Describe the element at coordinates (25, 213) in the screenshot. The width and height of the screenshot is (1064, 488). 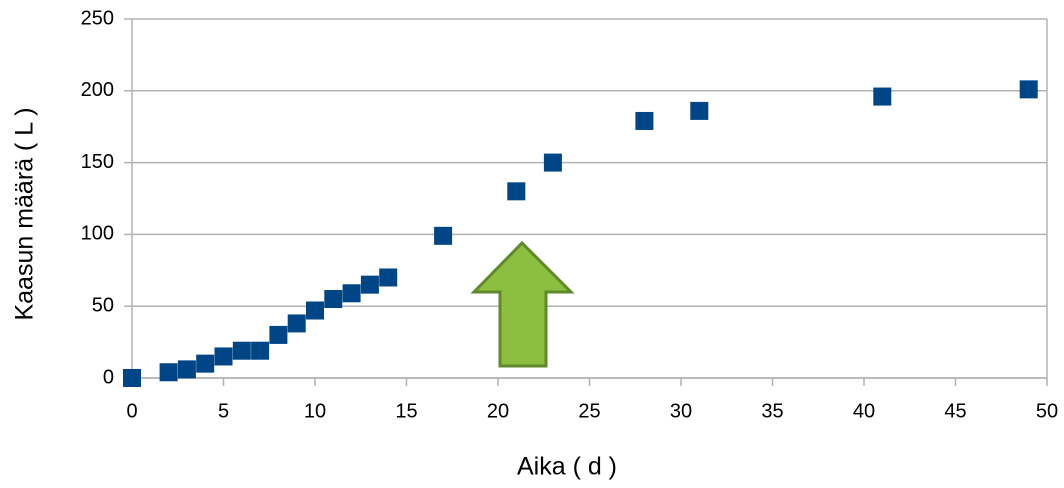
I see `y-axis-title: Kaasun määrä ( L )` at that location.